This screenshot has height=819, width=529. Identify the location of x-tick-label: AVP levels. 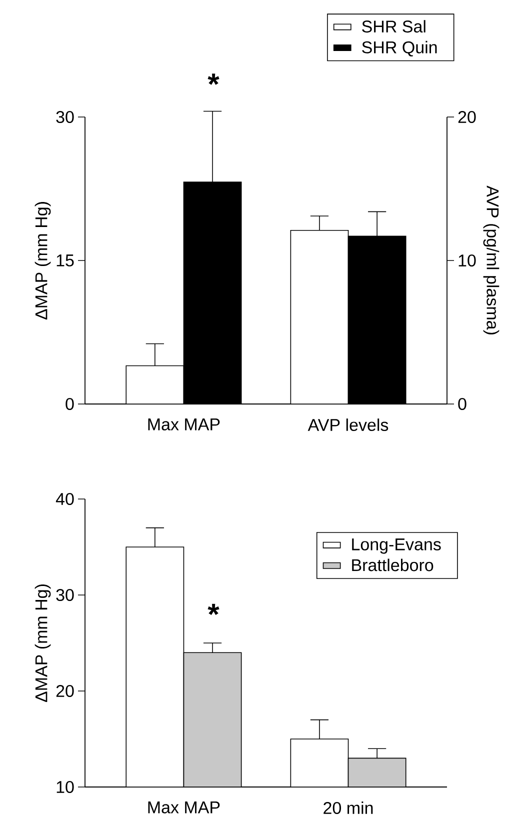
(348, 425).